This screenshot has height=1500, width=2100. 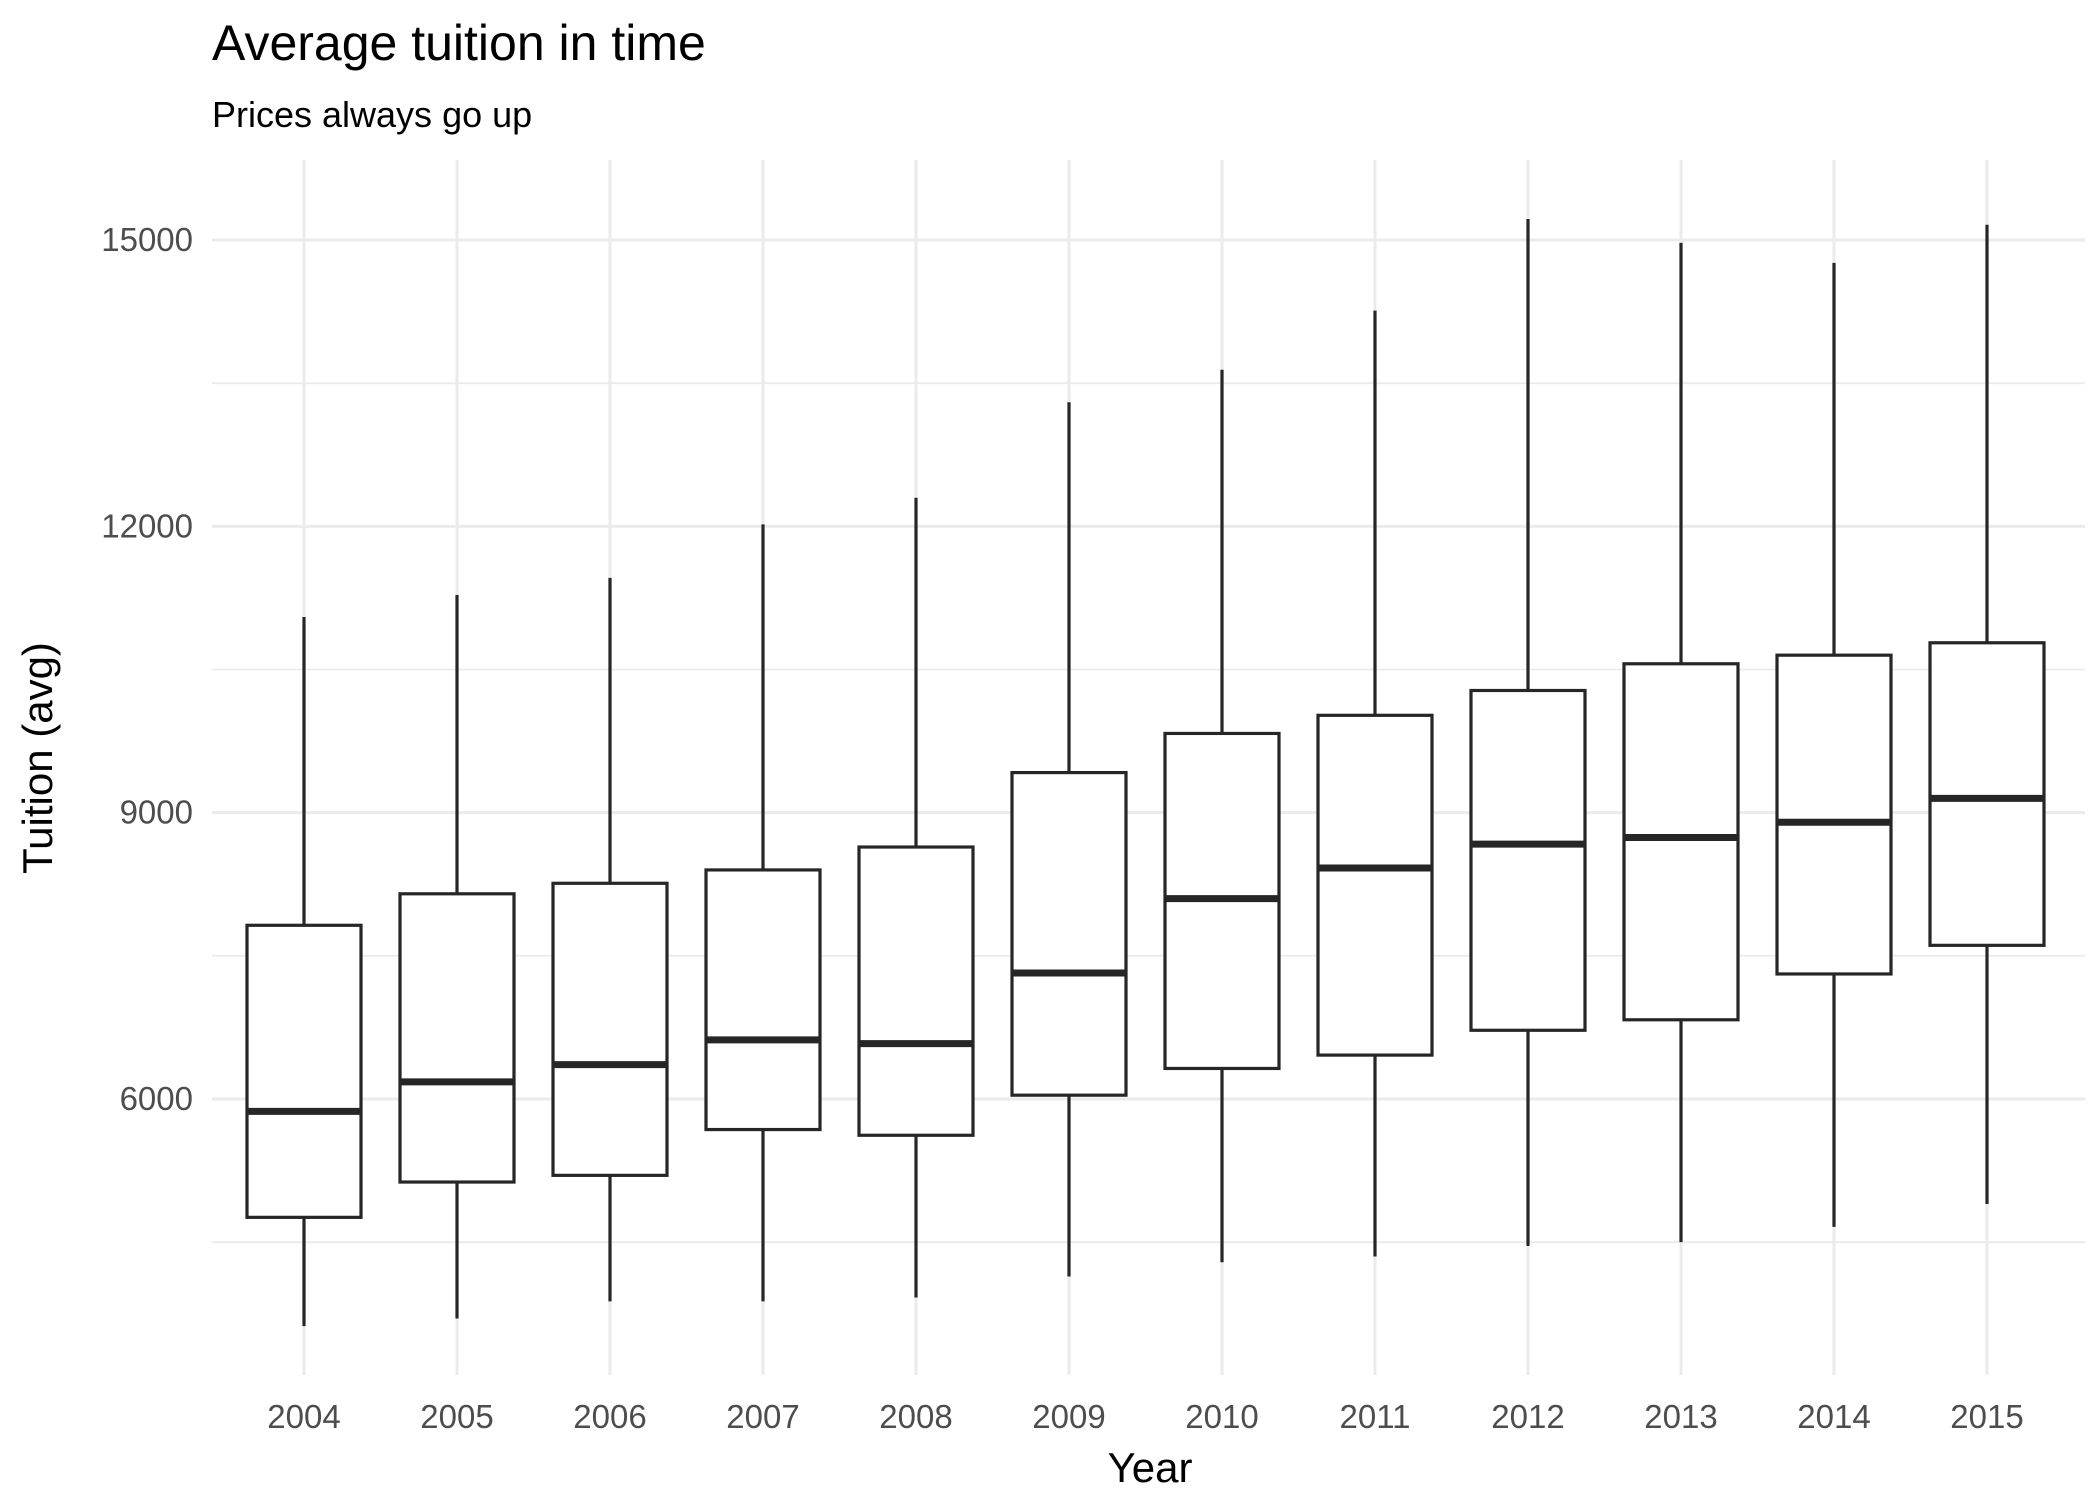 I want to click on x-tick-label: 2010, so click(x=1221, y=1416).